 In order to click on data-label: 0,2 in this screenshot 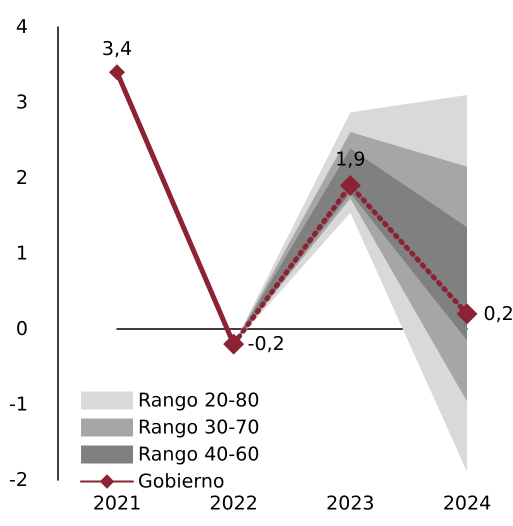, I will do `click(498, 313)`.